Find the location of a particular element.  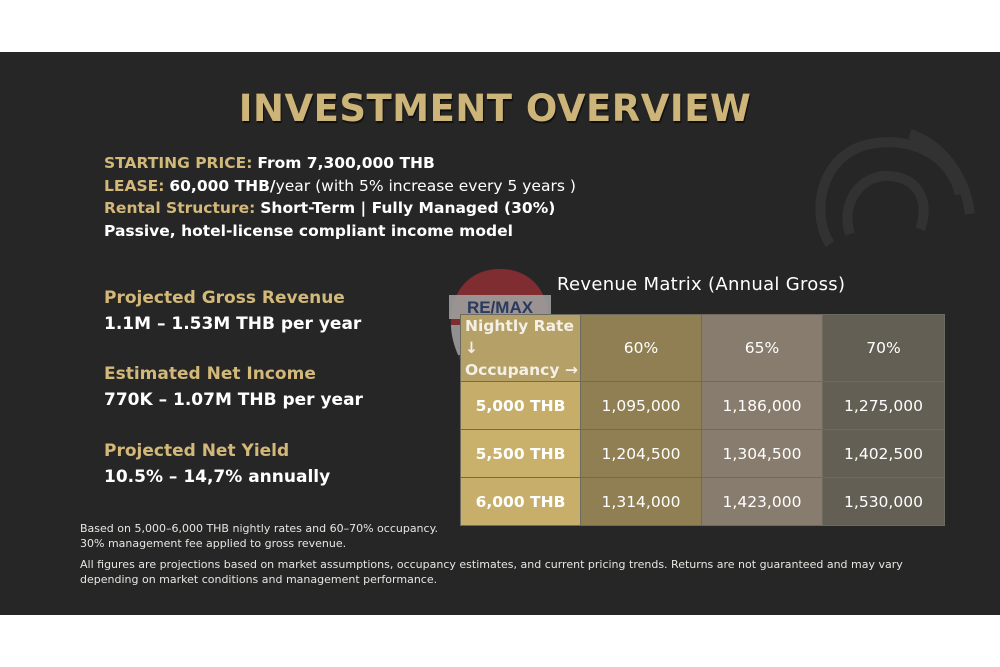

table-cell: 1,304,500 is located at coordinates (762, 453).